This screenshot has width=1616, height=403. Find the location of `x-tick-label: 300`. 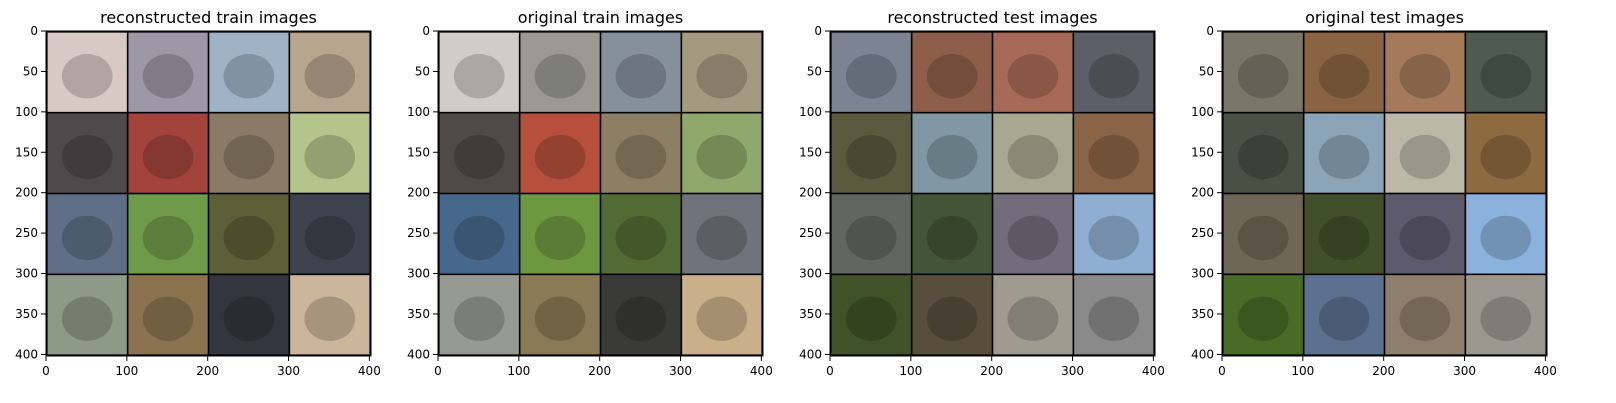

x-tick-label: 300 is located at coordinates (1072, 371).